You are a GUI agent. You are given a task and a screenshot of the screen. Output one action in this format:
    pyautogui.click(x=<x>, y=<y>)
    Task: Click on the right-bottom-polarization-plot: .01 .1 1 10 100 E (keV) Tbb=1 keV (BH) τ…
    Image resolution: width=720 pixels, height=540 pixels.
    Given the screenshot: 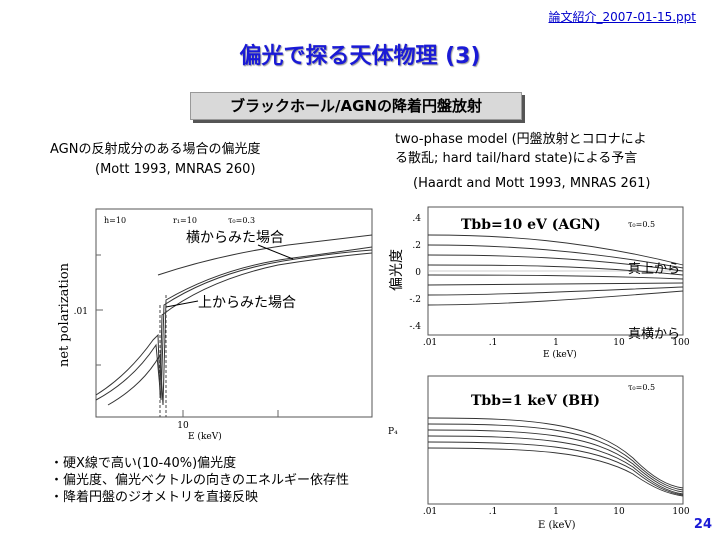 What is the action you would take?
    pyautogui.click(x=540, y=450)
    